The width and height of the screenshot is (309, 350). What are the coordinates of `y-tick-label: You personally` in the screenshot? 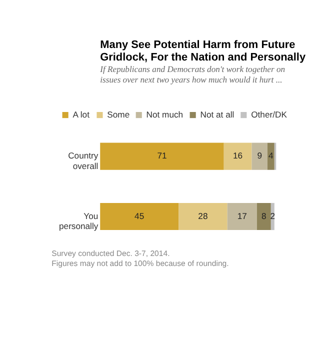 It's located at (79, 221).